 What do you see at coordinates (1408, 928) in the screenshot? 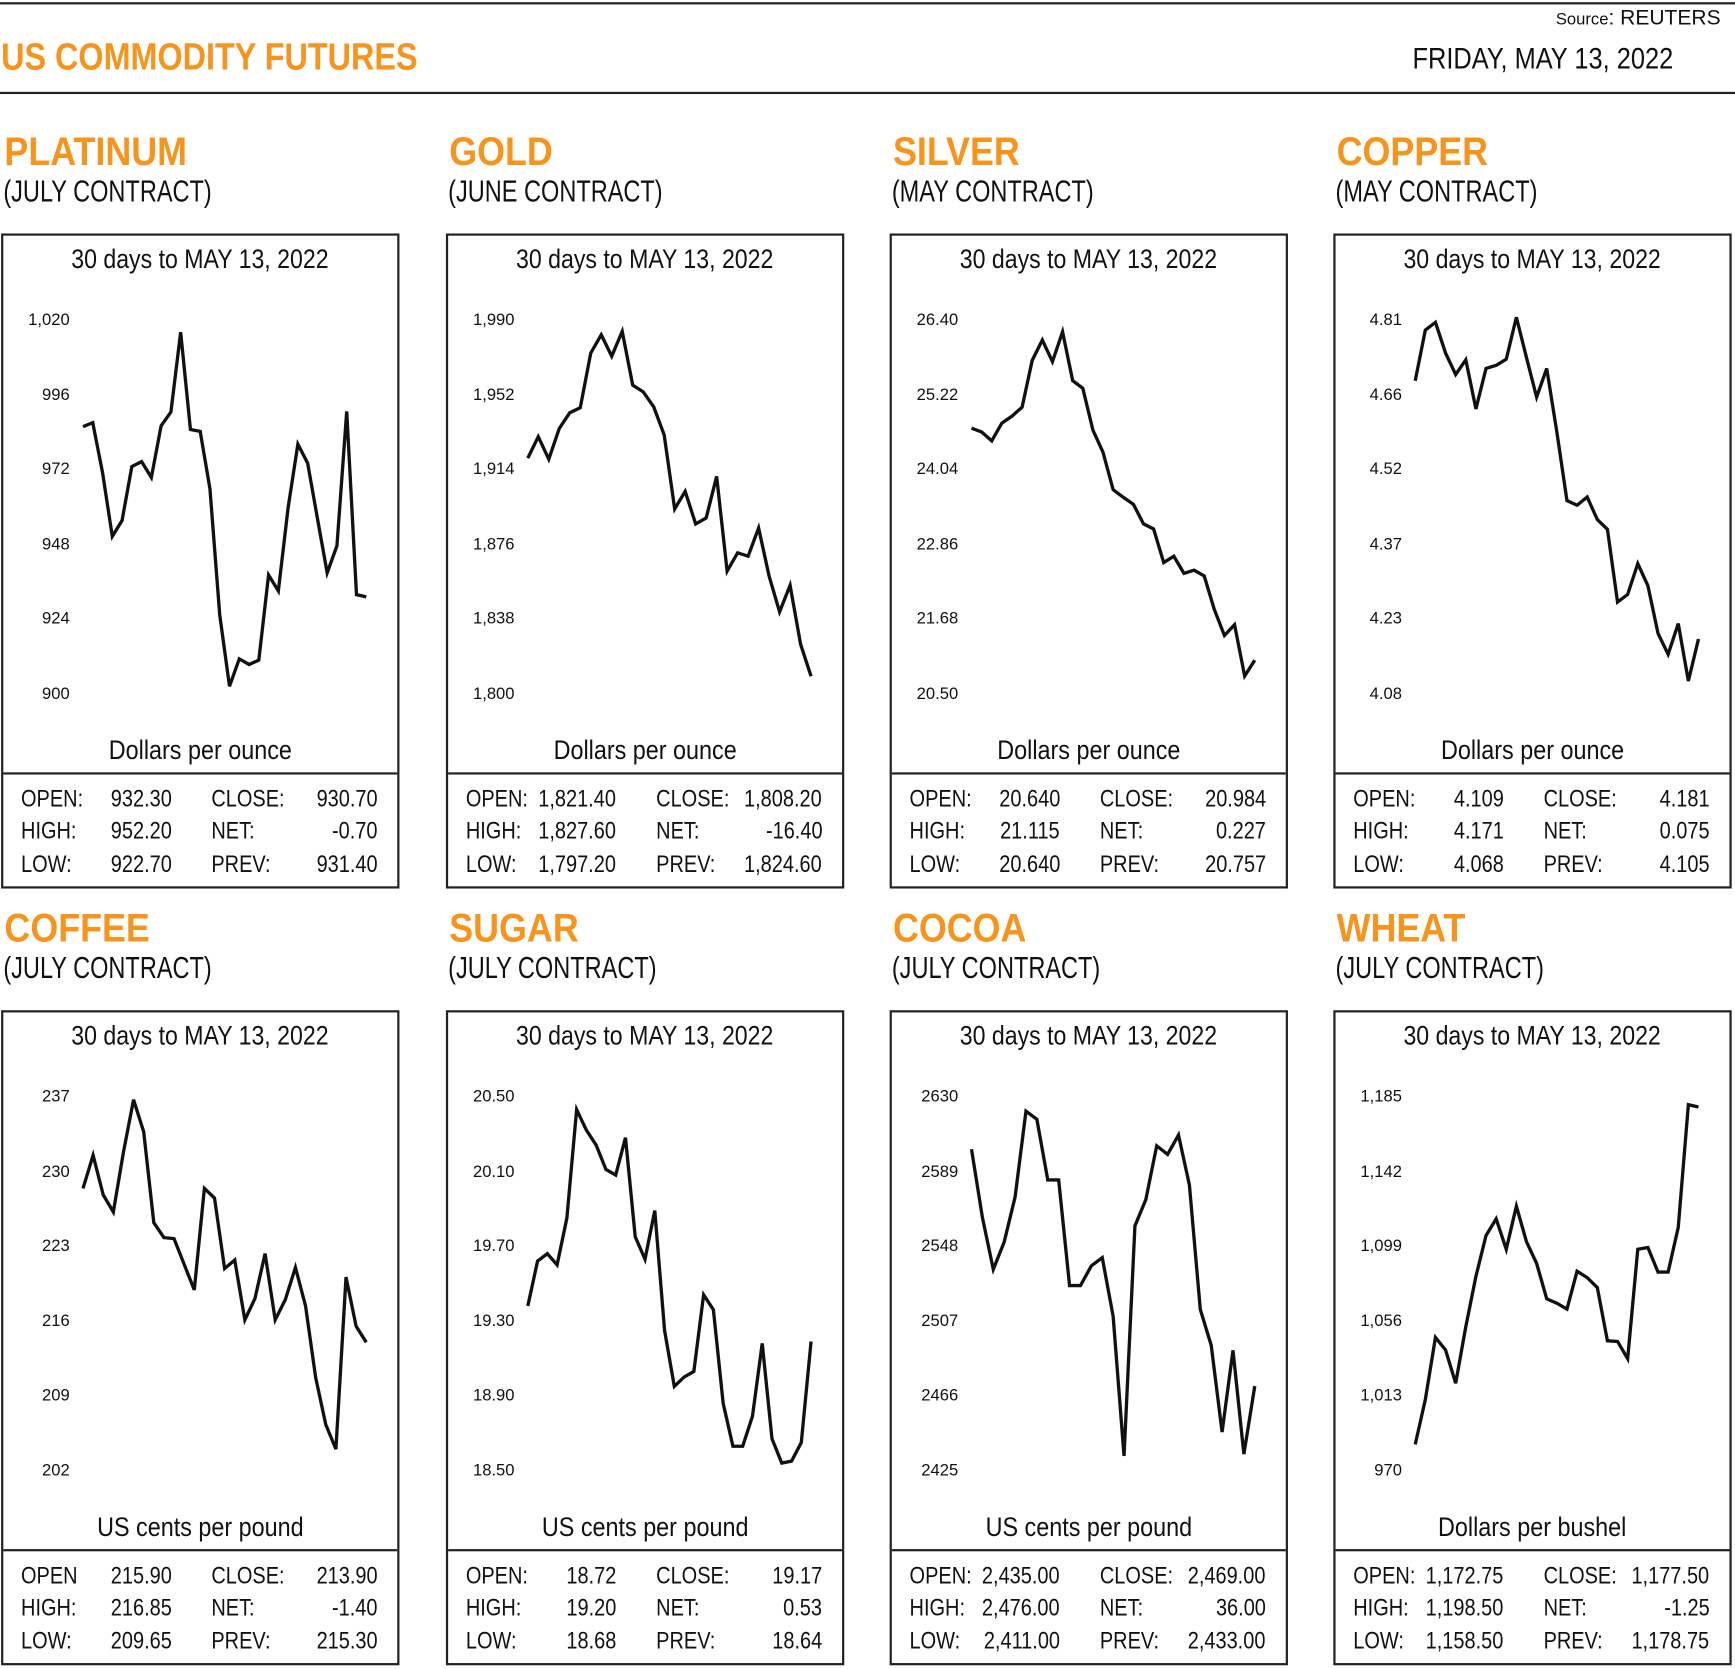
I see `wheat-name: WHEAT` at bounding box center [1408, 928].